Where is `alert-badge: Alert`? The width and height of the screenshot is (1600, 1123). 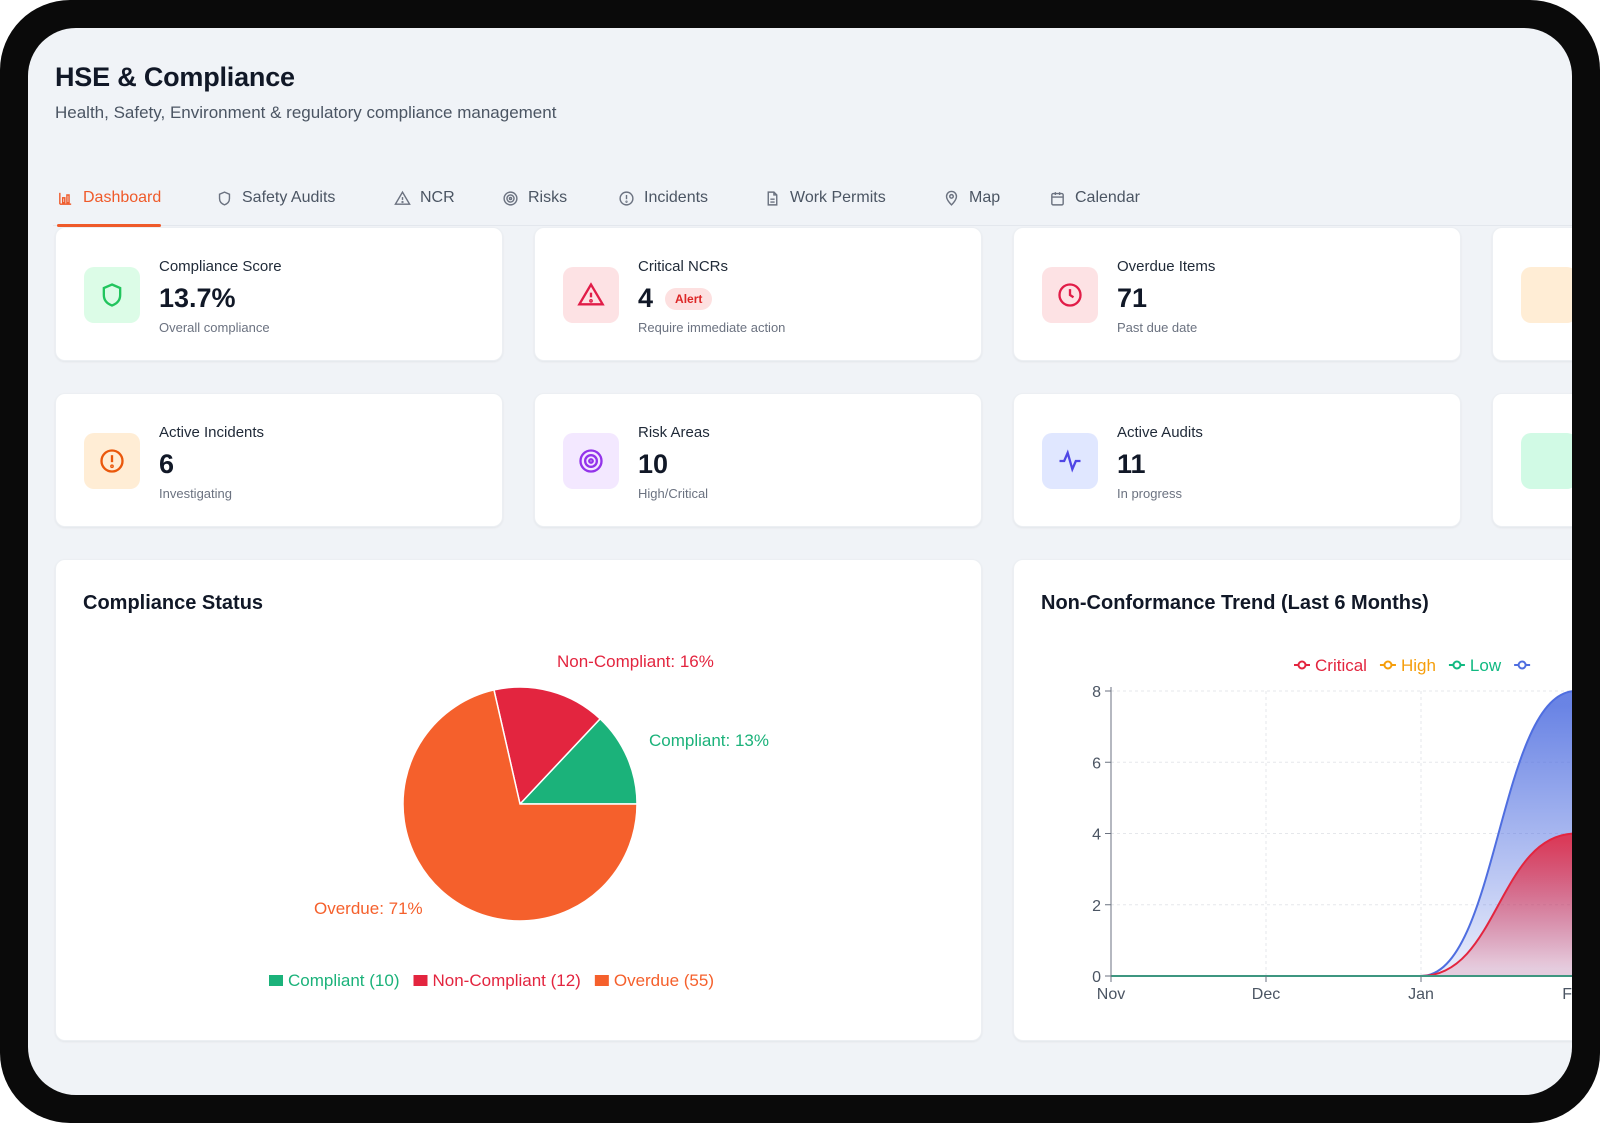
alert-badge: Alert is located at coordinates (689, 298).